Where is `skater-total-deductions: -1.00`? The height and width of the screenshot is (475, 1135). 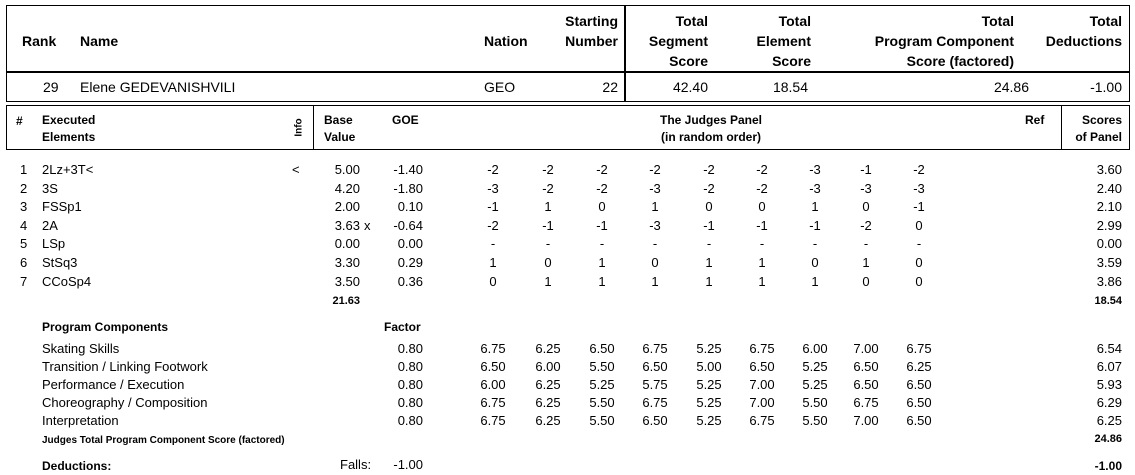 skater-total-deductions: -1.00 is located at coordinates (1106, 87).